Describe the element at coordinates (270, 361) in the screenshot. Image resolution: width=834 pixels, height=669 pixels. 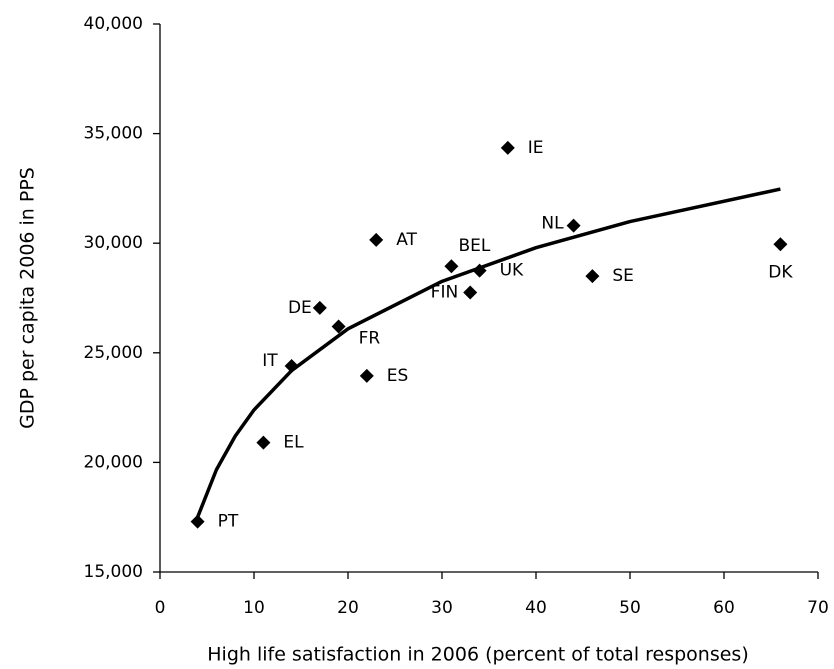
I see `point-label: IT` at that location.